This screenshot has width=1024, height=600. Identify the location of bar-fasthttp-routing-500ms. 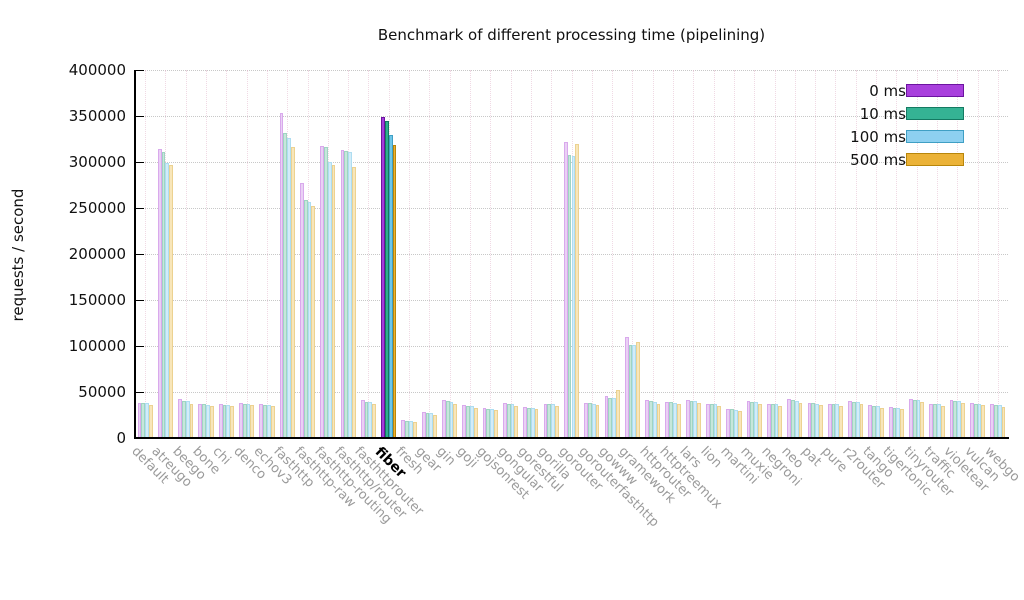
(333, 301).